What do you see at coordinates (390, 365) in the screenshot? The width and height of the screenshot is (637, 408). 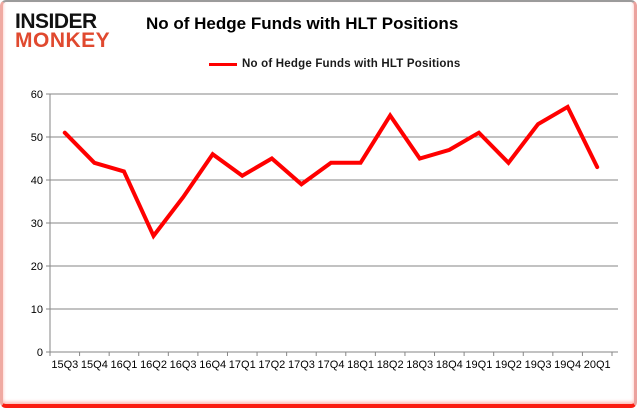 I see `svg-text: 18Q2` at bounding box center [390, 365].